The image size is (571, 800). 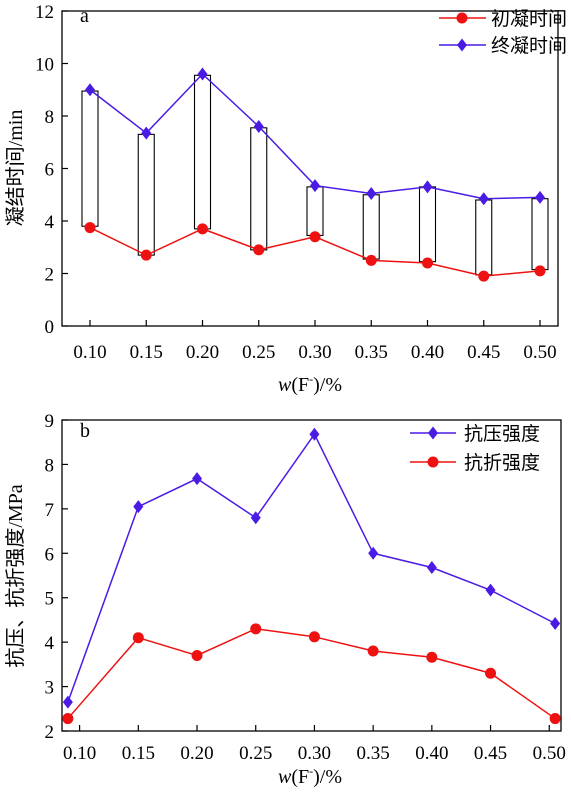 What do you see at coordinates (285, 385) in the screenshot?
I see `x-axis-title-a-italic: w` at bounding box center [285, 385].